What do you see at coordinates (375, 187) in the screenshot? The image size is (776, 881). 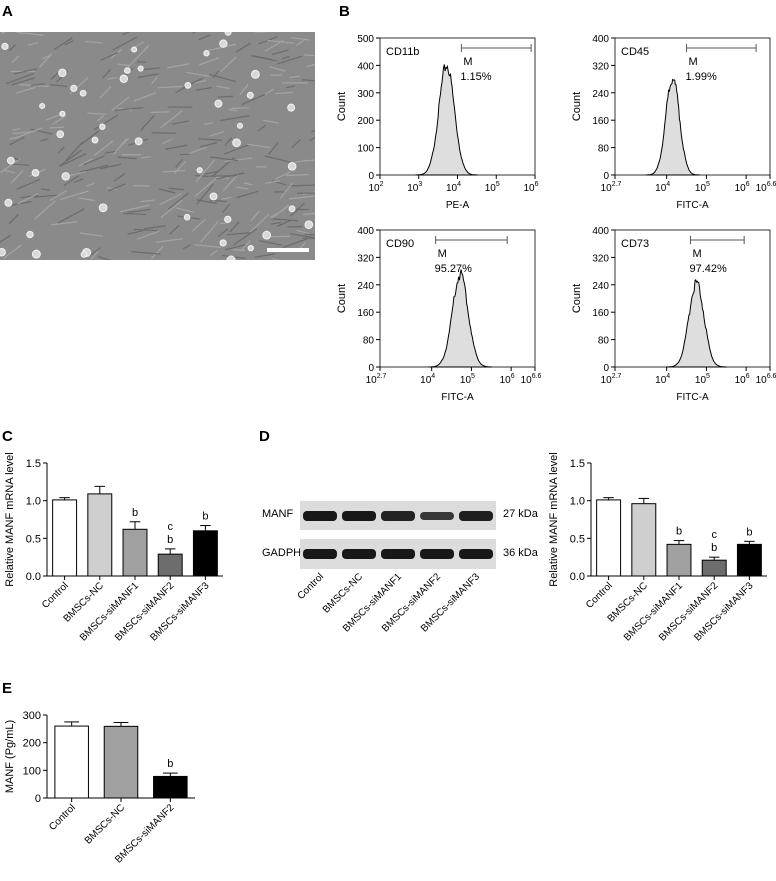 I see `x-tick-label: 10²` at bounding box center [375, 187].